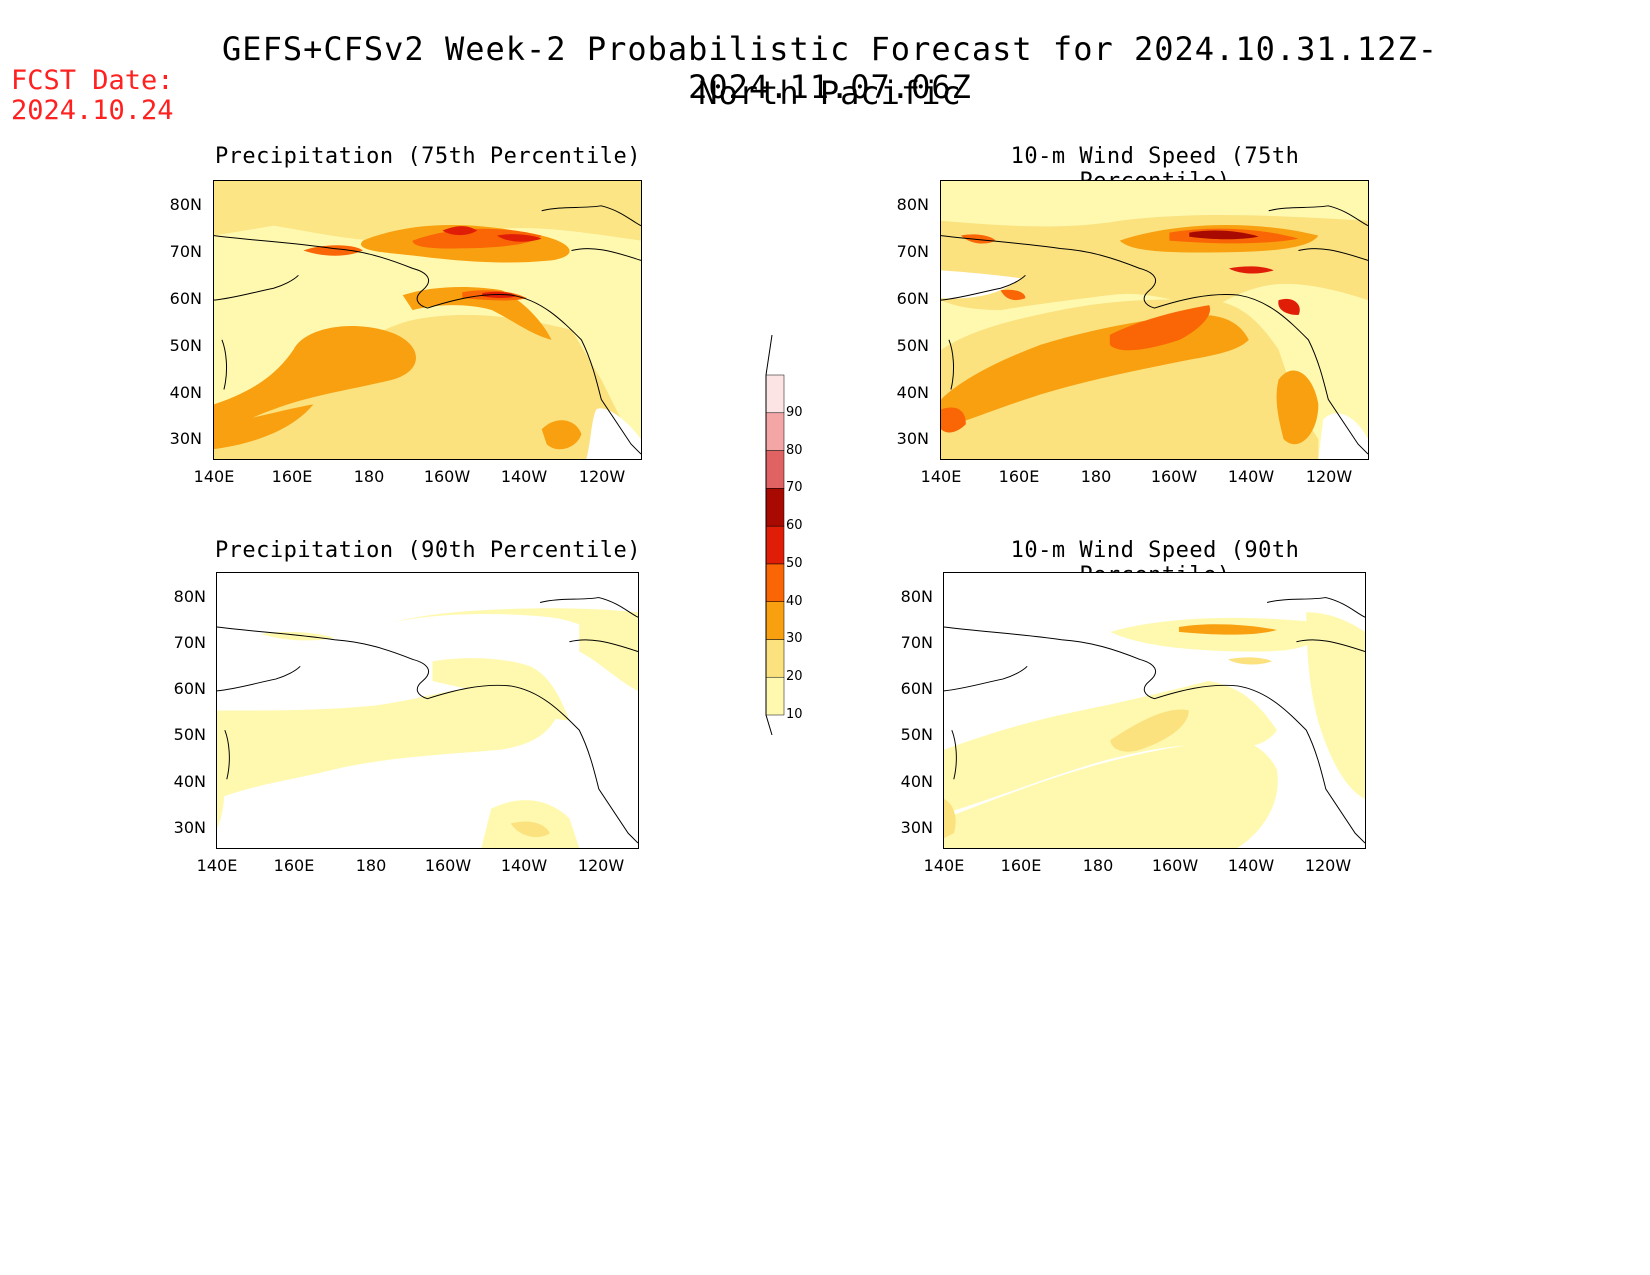 The height and width of the screenshot is (1275, 1650). I want to click on region-title: North Pacific, so click(830, 93).